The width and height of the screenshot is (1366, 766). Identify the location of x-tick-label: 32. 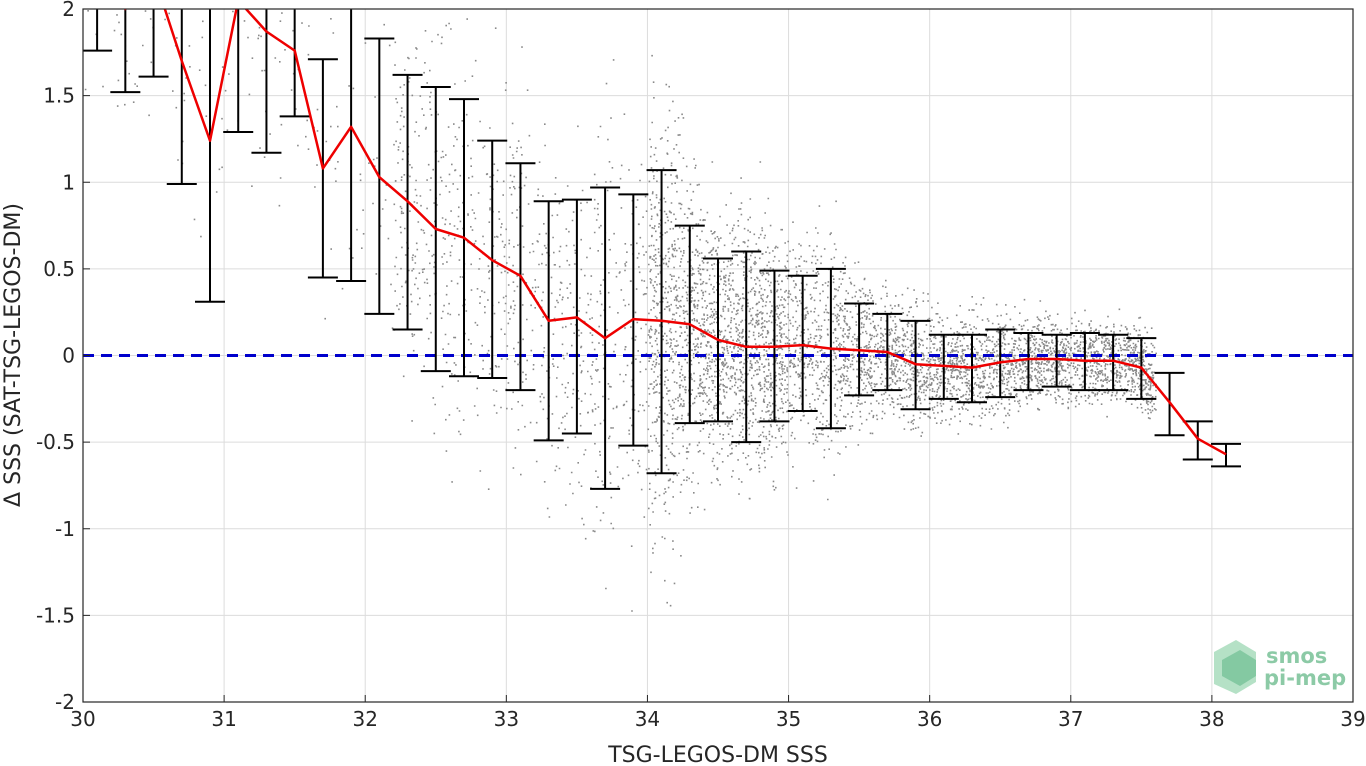
(364, 719).